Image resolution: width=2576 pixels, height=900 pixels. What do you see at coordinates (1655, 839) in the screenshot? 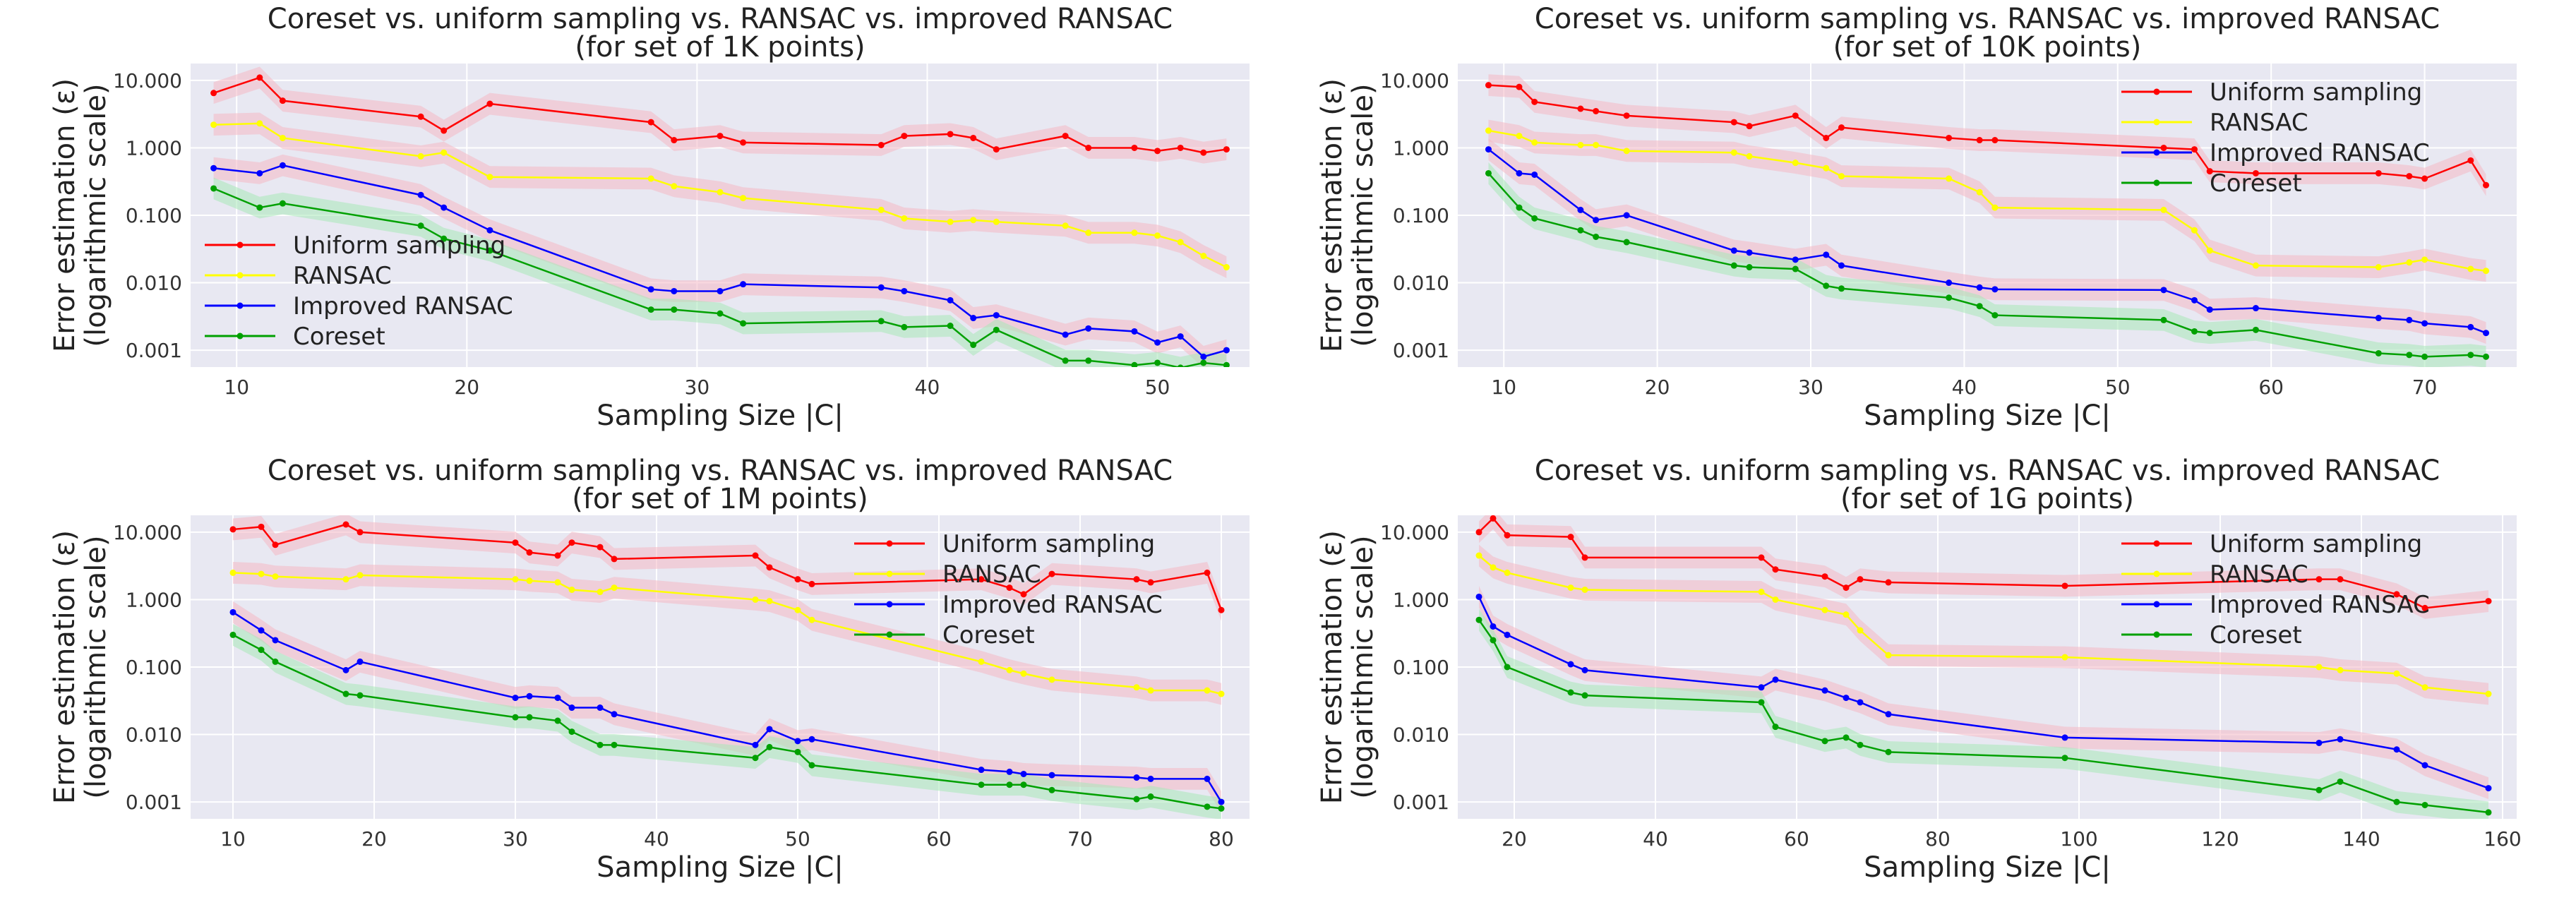
I see `x-tick-label: 40` at bounding box center [1655, 839].